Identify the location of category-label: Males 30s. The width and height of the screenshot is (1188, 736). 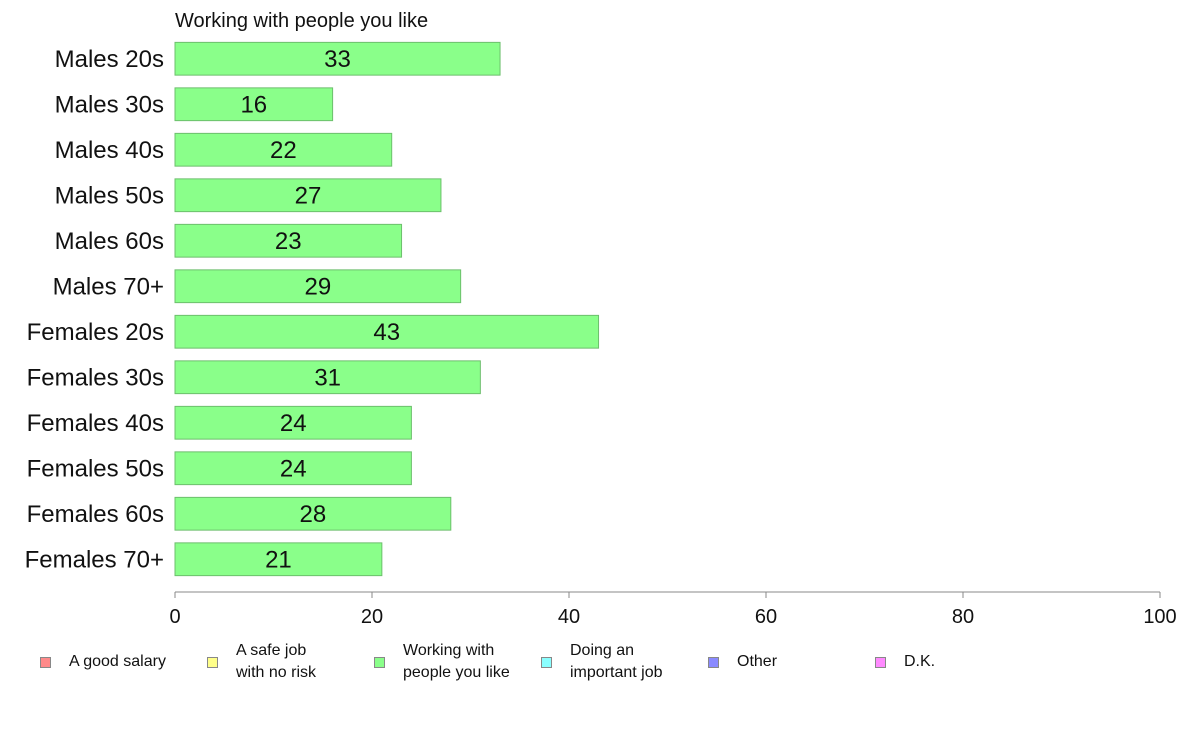
(109, 104).